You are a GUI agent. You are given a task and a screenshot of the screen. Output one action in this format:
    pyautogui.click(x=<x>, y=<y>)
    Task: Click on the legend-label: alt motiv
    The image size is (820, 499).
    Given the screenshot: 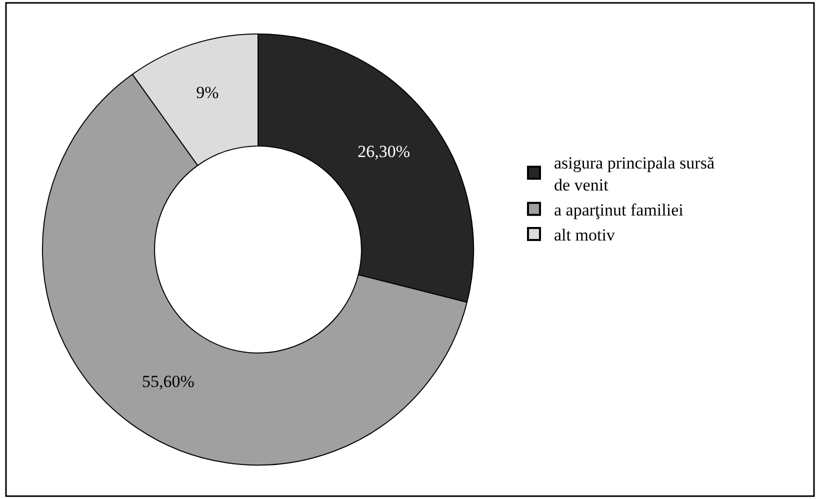 What is the action you would take?
    pyautogui.click(x=585, y=235)
    